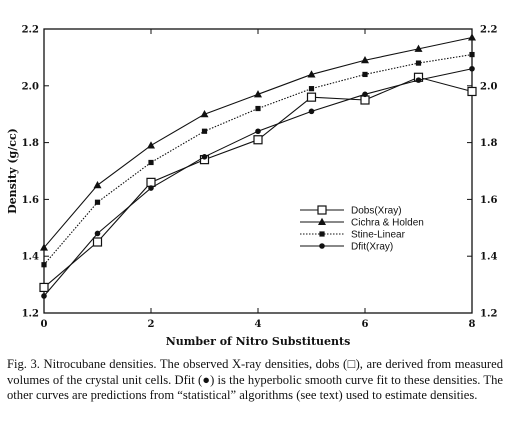 This screenshot has height=442, width=509. I want to click on y-tick-label-left: 2.2, so click(30, 30).